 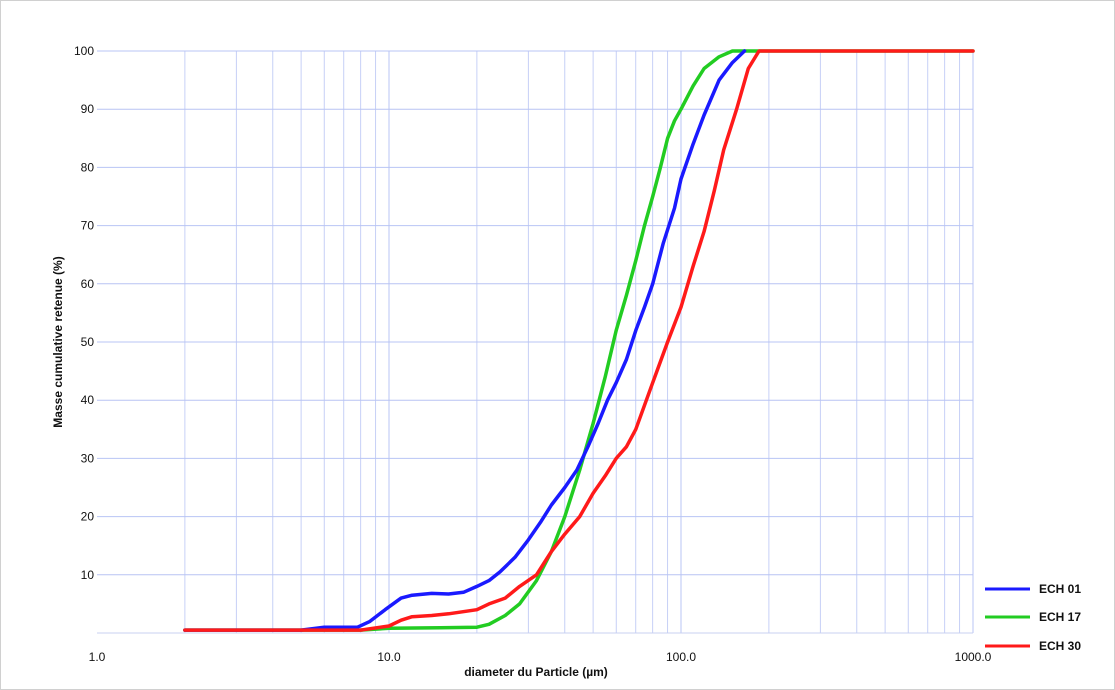 What do you see at coordinates (88, 400) in the screenshot?
I see `y-tick-label: 40` at bounding box center [88, 400].